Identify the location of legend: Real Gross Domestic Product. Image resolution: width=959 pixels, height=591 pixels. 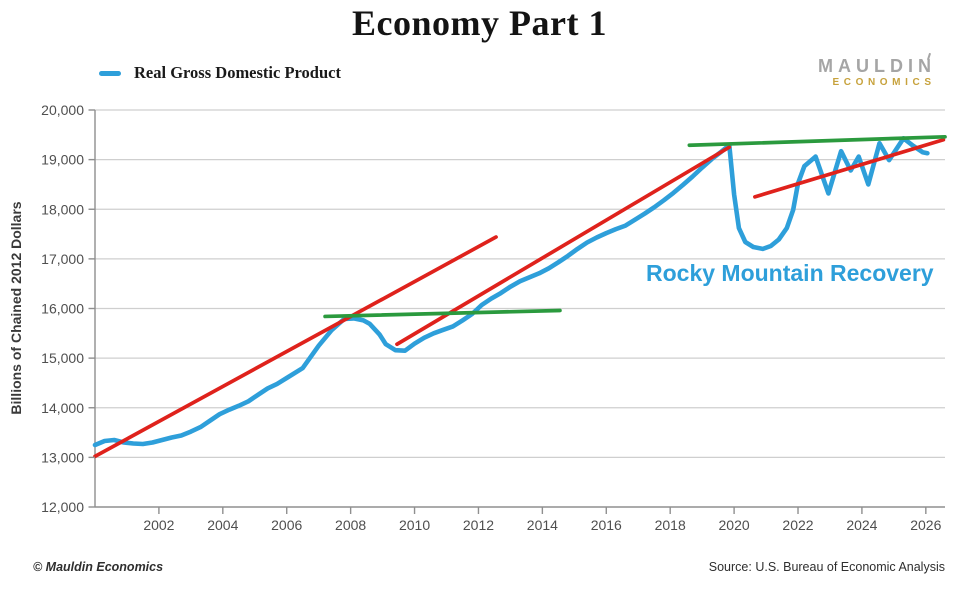
(220, 73).